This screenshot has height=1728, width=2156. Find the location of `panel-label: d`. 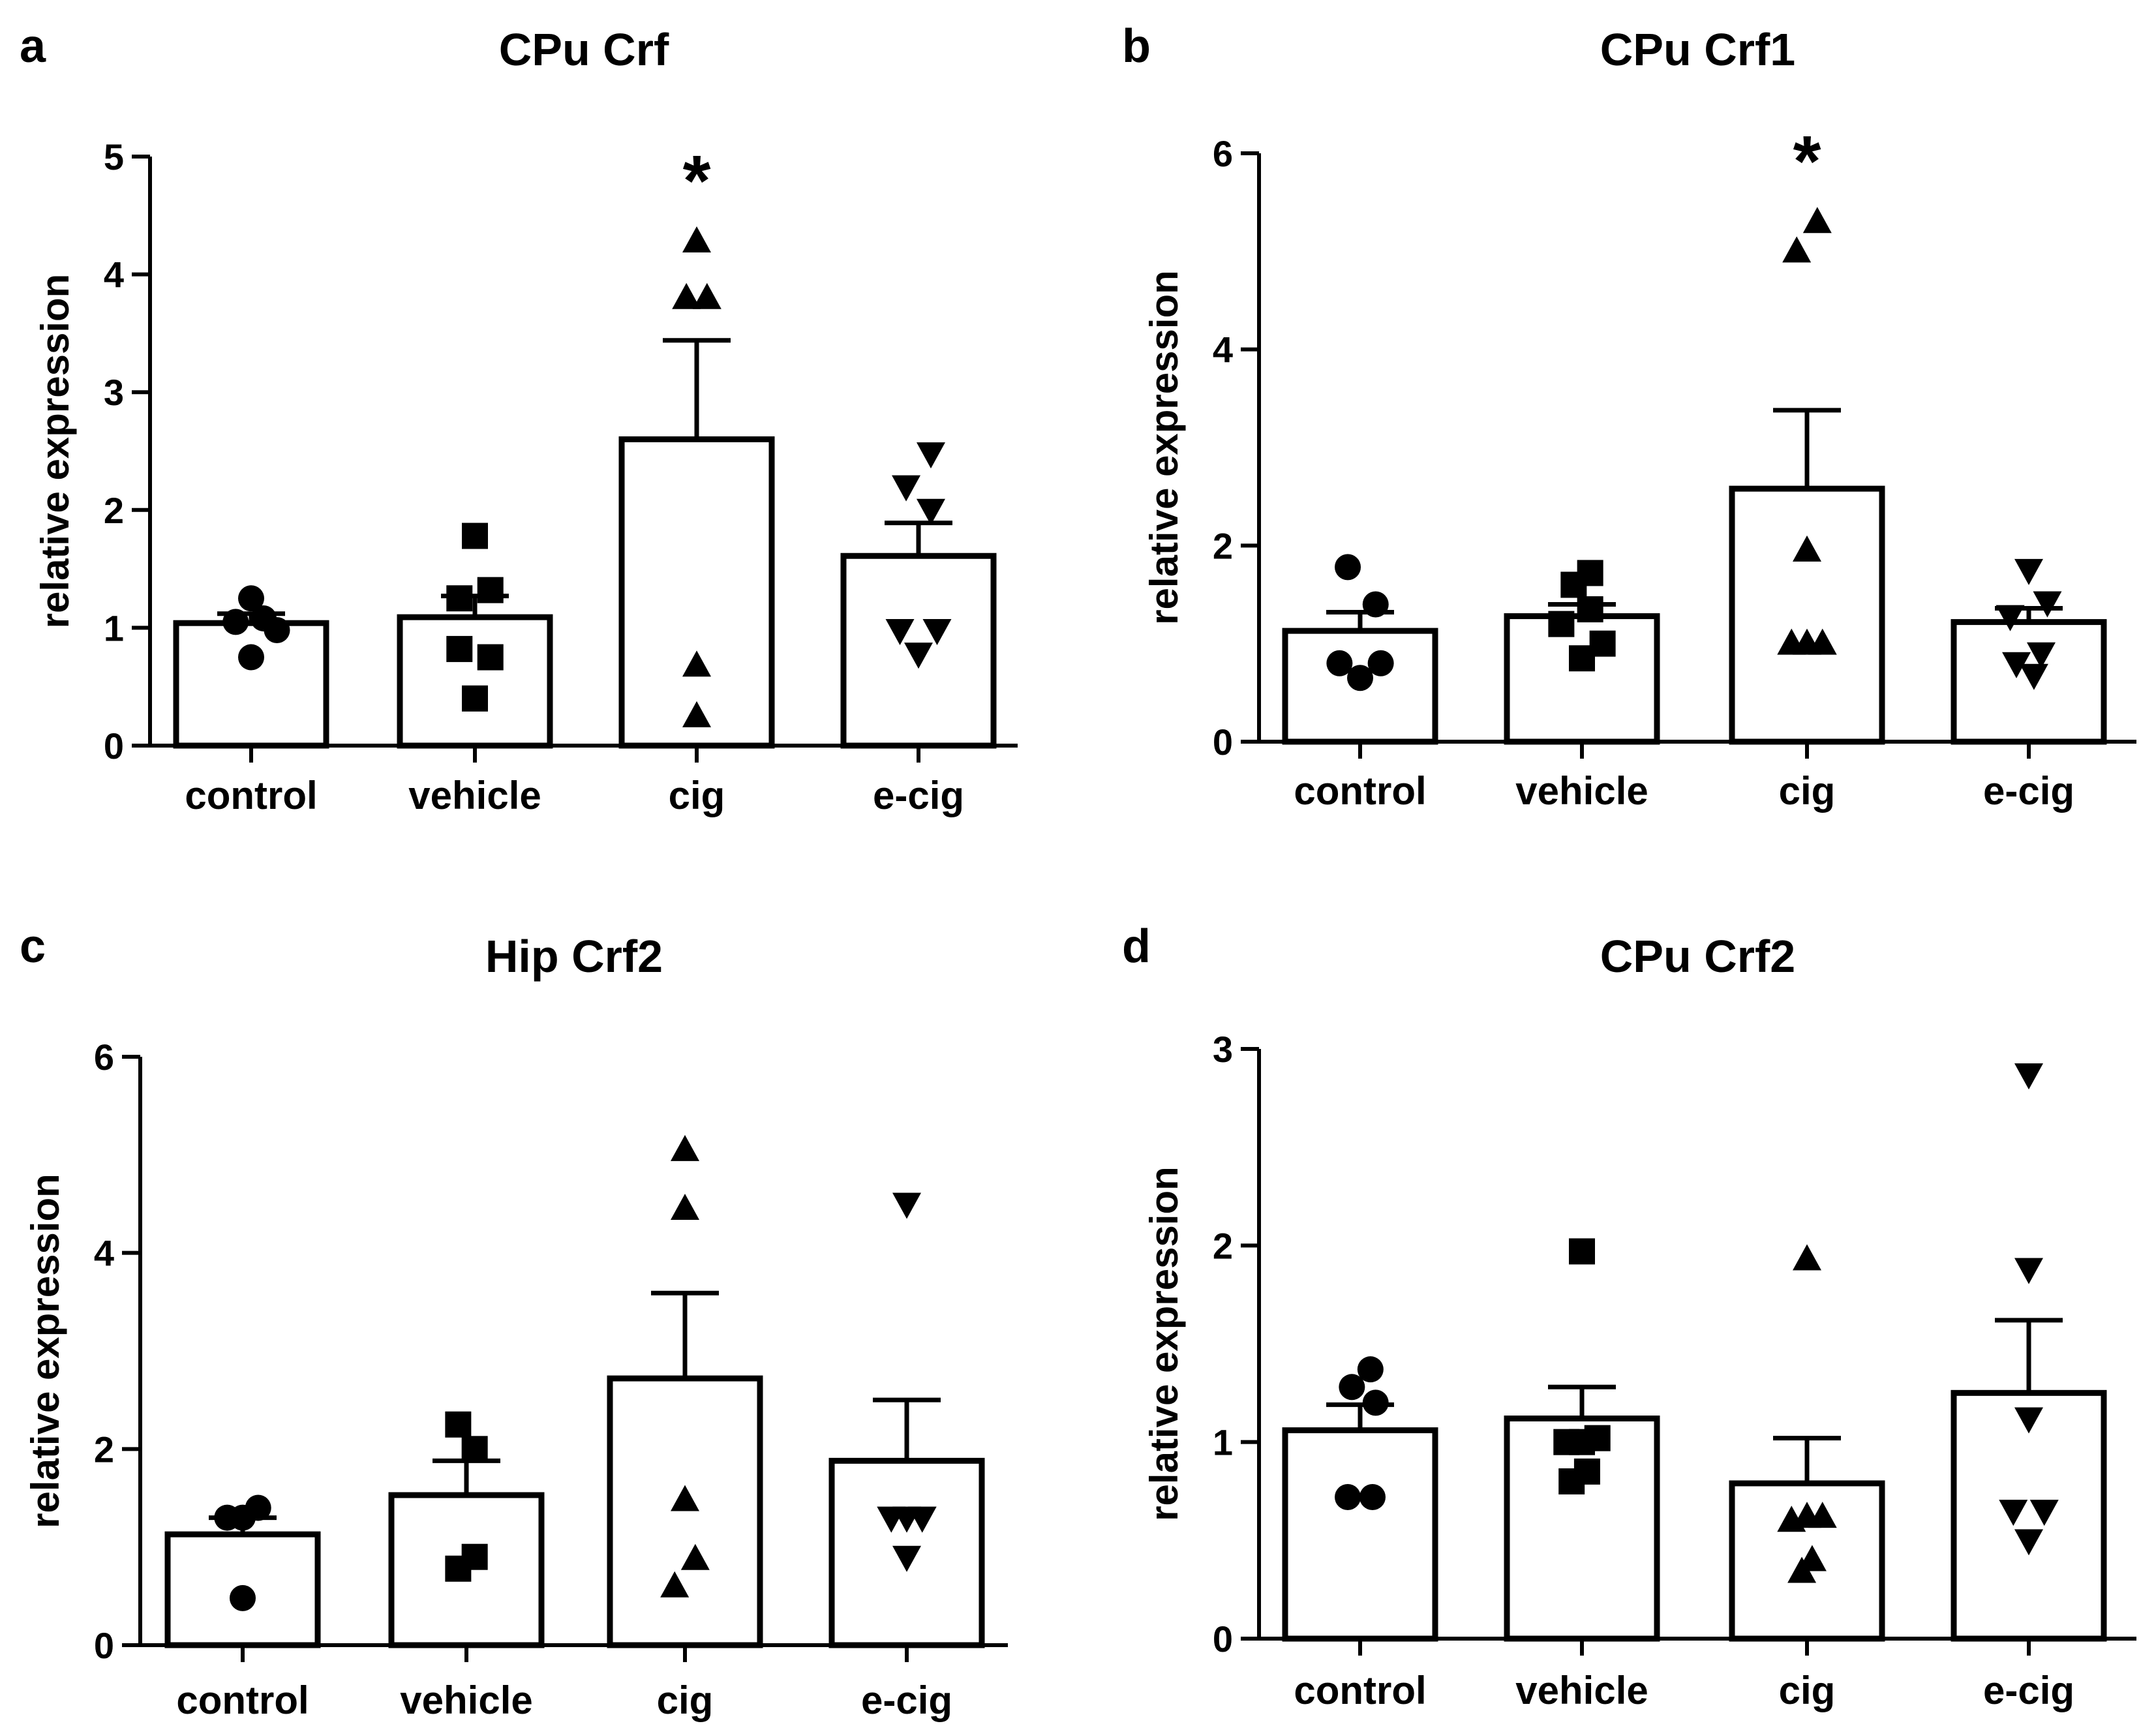

panel-label: d is located at coordinates (1137, 946).